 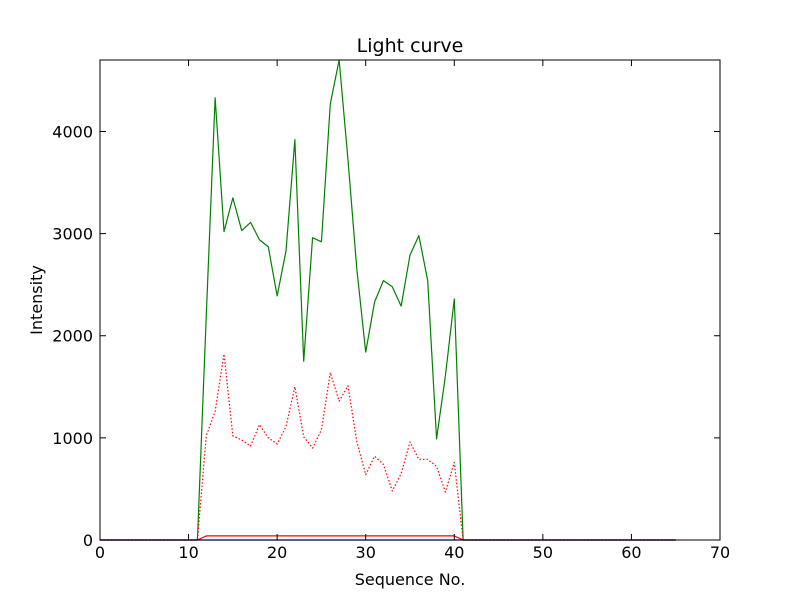 I want to click on y-tick-label: 3000, so click(x=72, y=234).